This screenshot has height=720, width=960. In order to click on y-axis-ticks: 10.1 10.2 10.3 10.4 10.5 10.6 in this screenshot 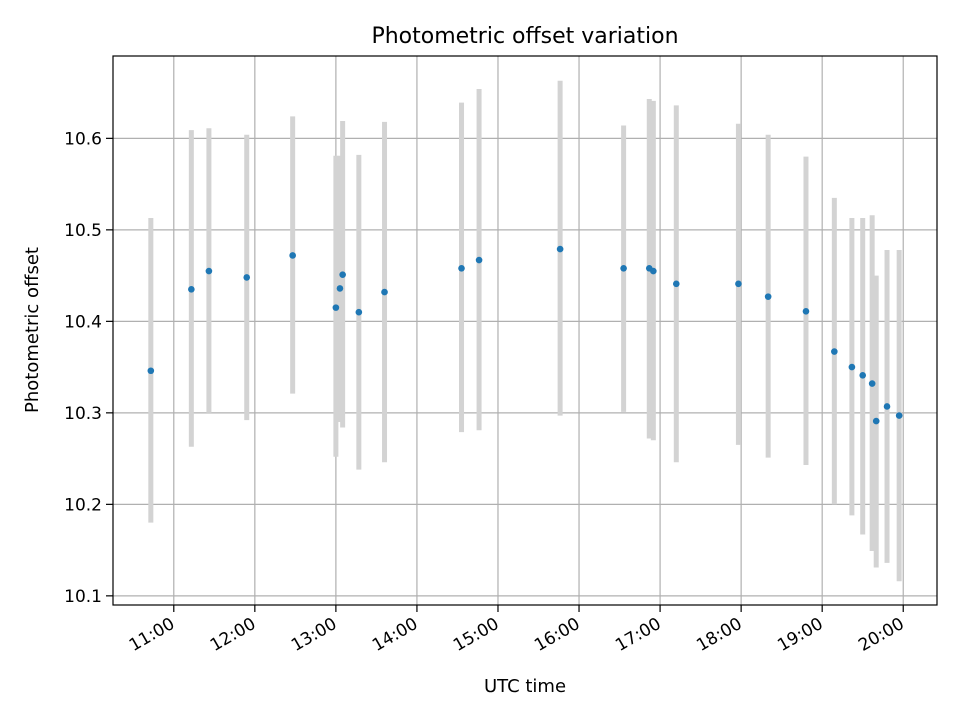, I will do `click(88, 368)`.